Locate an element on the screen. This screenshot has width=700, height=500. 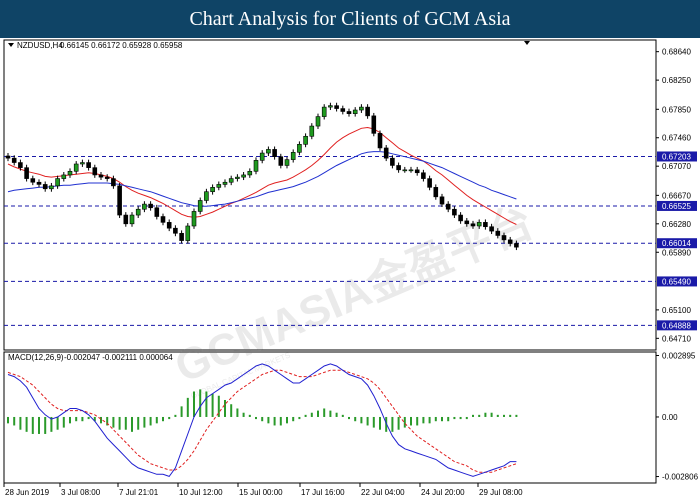
chart-shift-marker-icon is located at coordinates (527, 43).